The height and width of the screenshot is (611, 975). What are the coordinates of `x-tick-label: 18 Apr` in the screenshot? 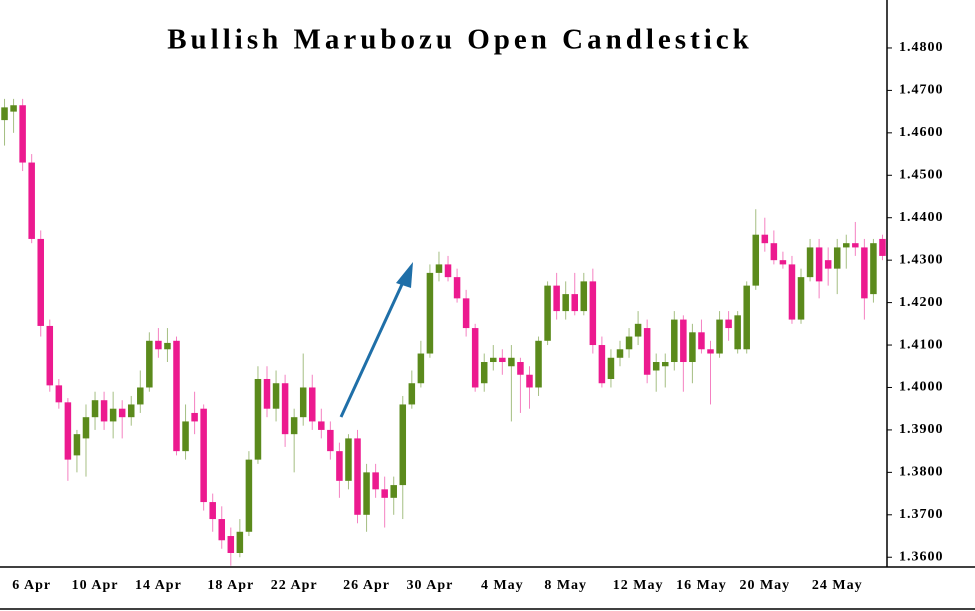 It's located at (230, 585).